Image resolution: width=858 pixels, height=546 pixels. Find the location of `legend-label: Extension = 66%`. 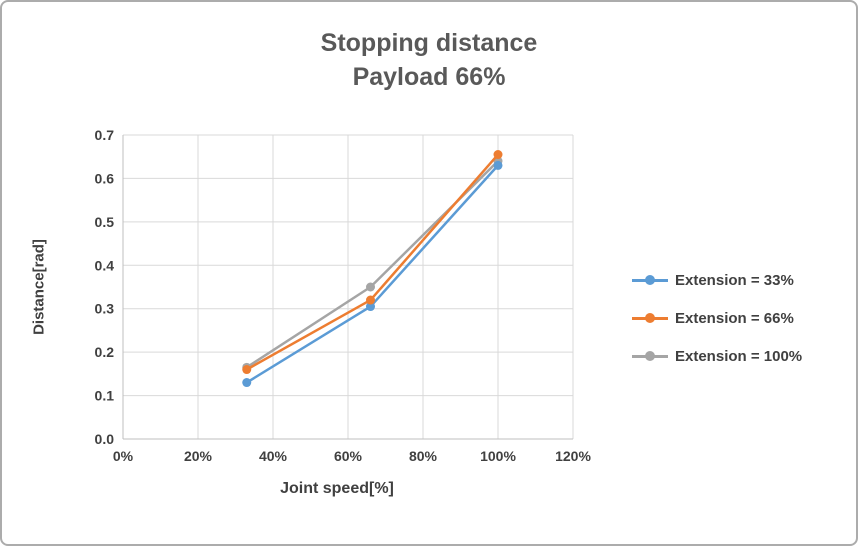

legend-label: Extension = 66% is located at coordinates (734, 318).